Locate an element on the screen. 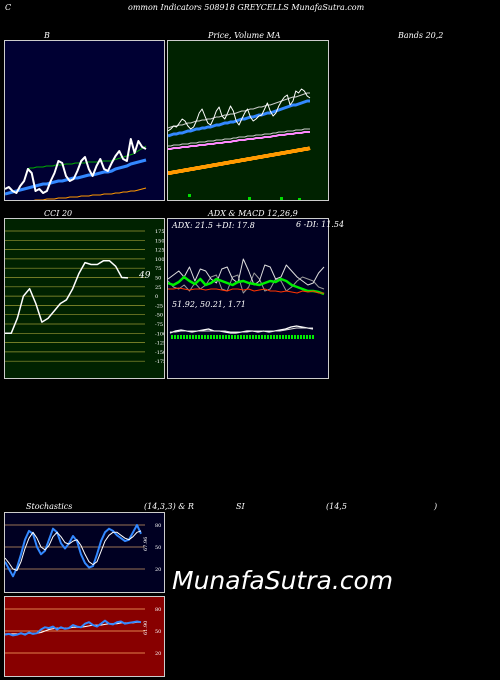 This screenshot has width=500, height=680. cci-tick-label: 50 is located at coordinates (158, 279).